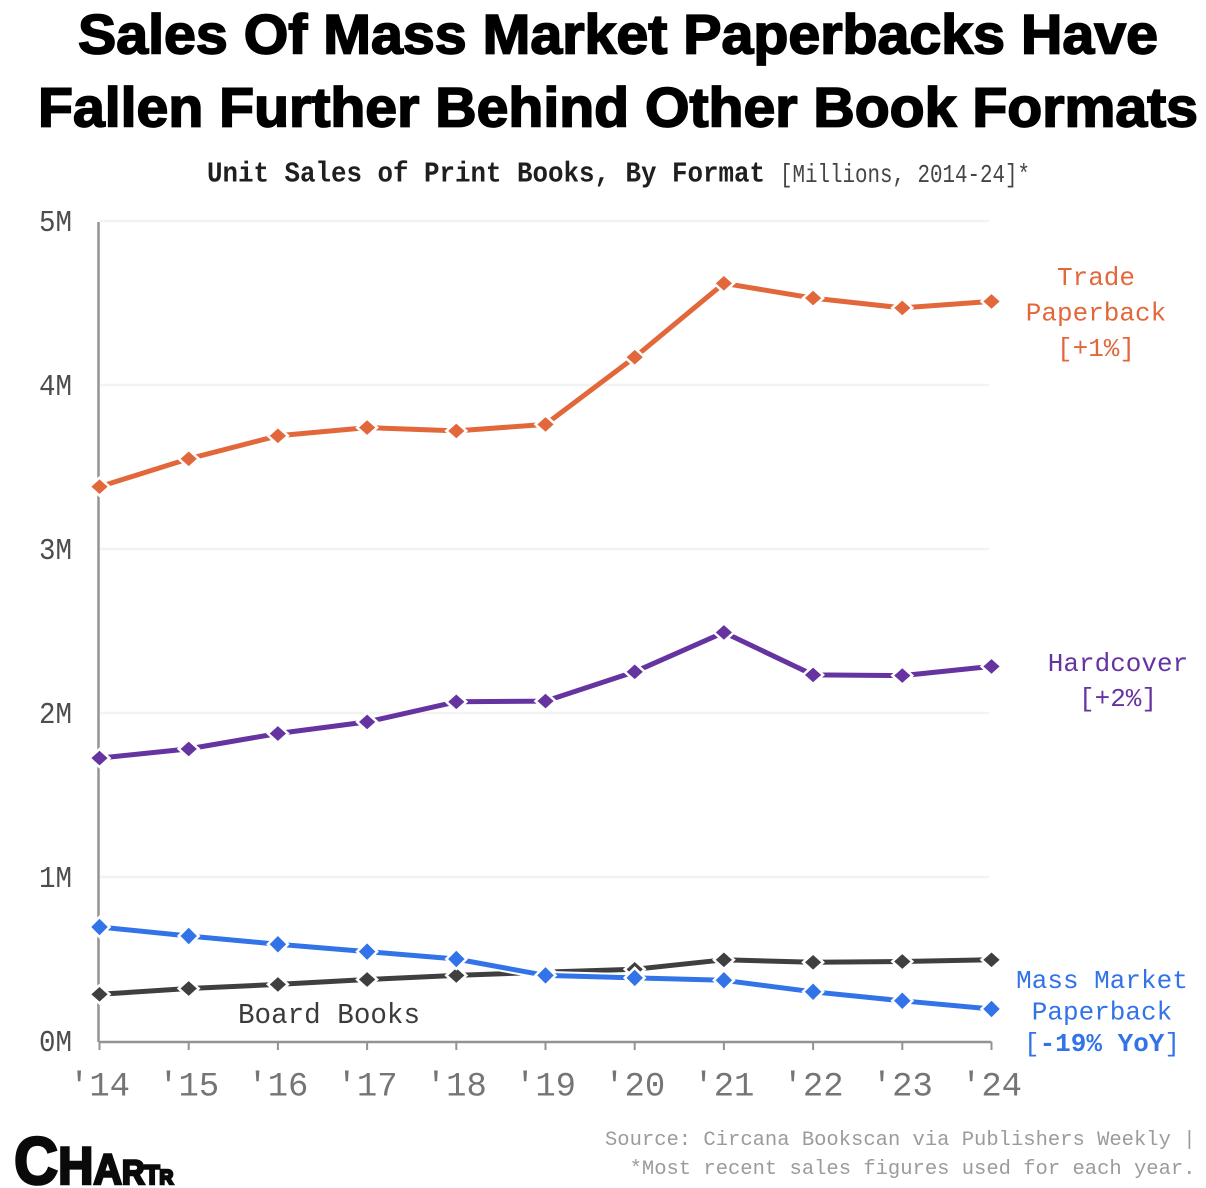 The height and width of the screenshot is (1188, 1206). I want to click on svg-text: '22, so click(813, 1088).